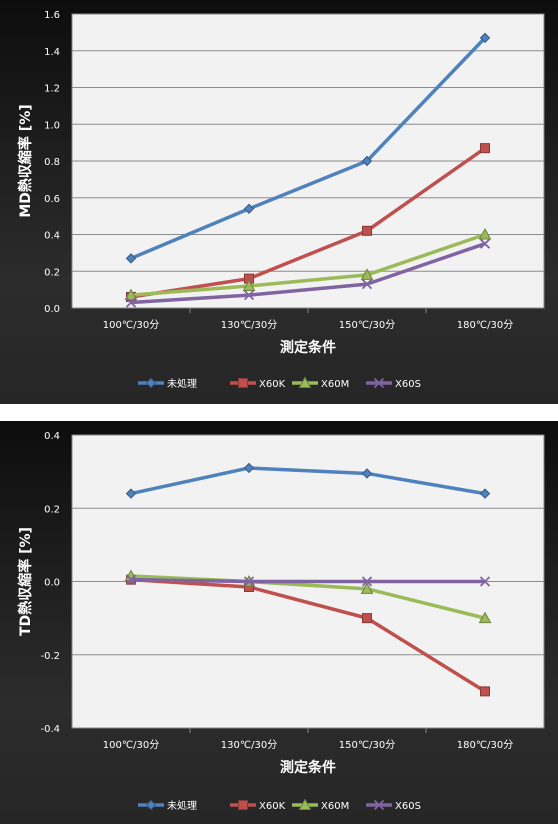 This screenshot has width=558, height=824. What do you see at coordinates (52, 199) in the screenshot?
I see `y-tick-label: 0.6` at bounding box center [52, 199].